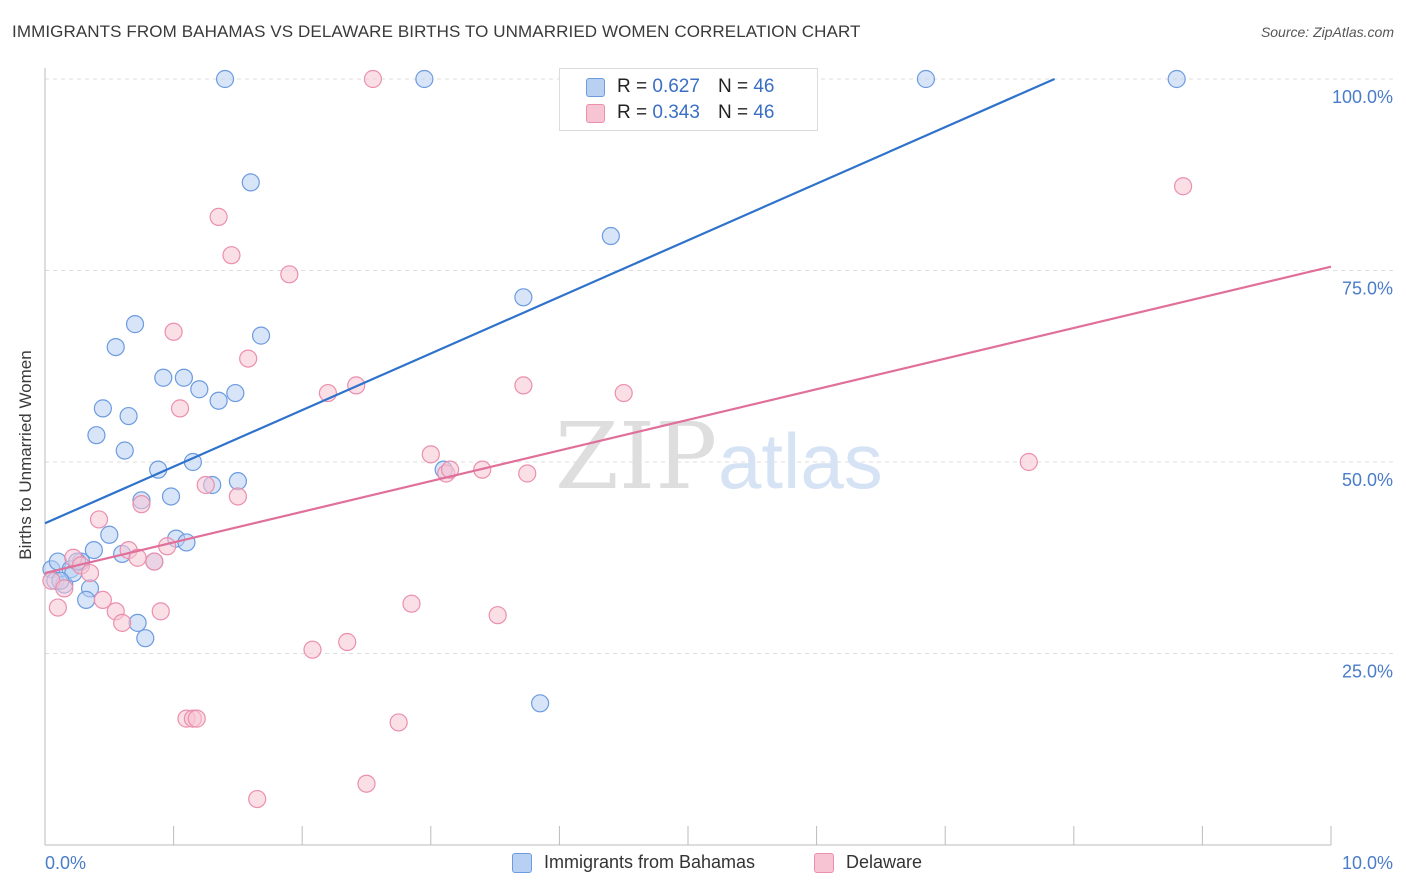 The width and height of the screenshot is (1406, 892). I want to click on legend-label-bahamas: Immigrants from Bahamas, so click(650, 862).